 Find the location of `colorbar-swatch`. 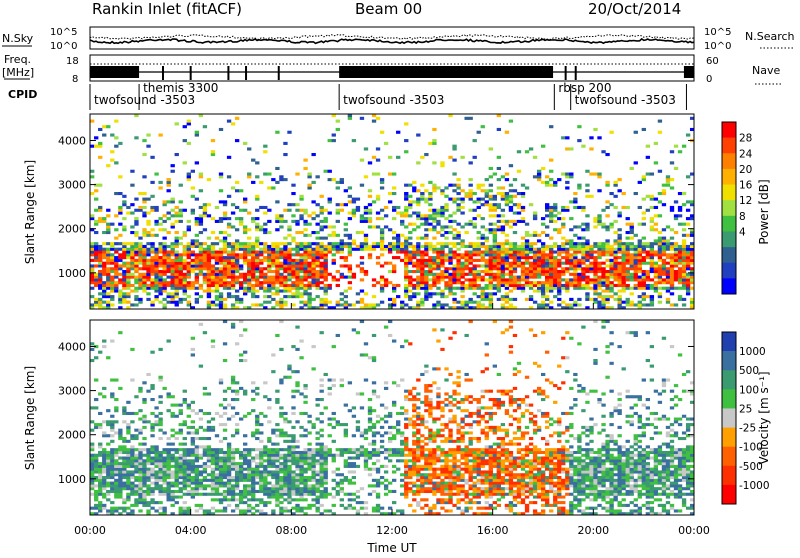

colorbar-swatch is located at coordinates (729, 177).